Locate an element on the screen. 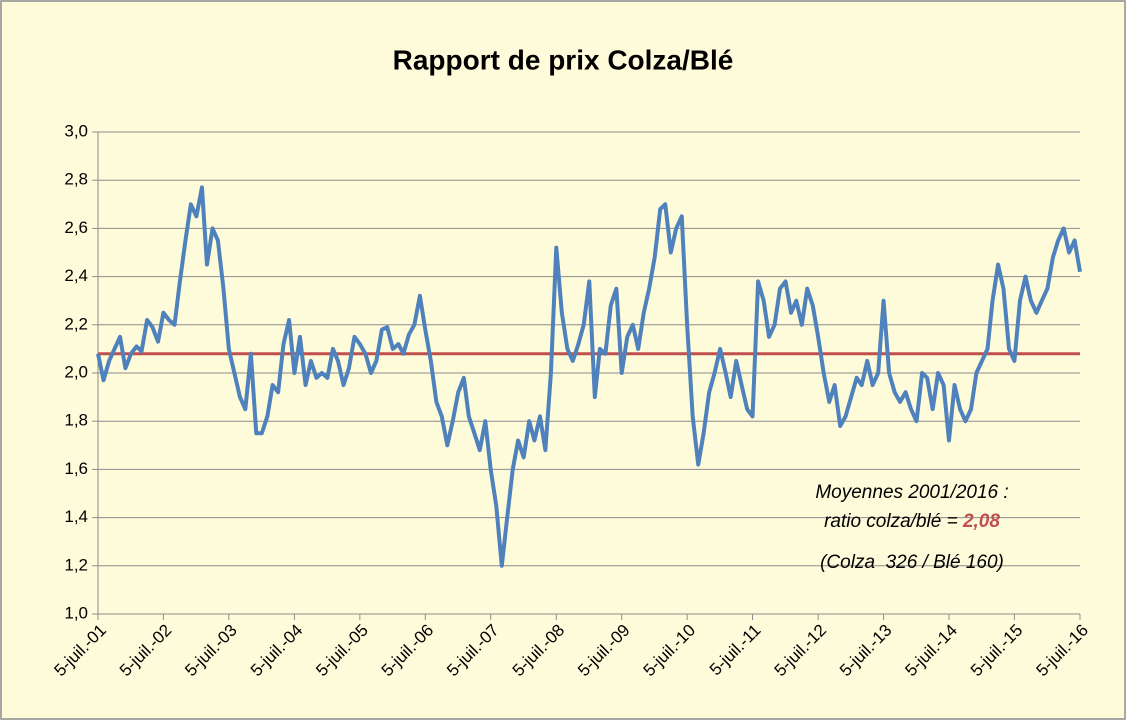 The width and height of the screenshot is (1126, 720). y-tick-label: 1,4 is located at coordinates (76, 516).